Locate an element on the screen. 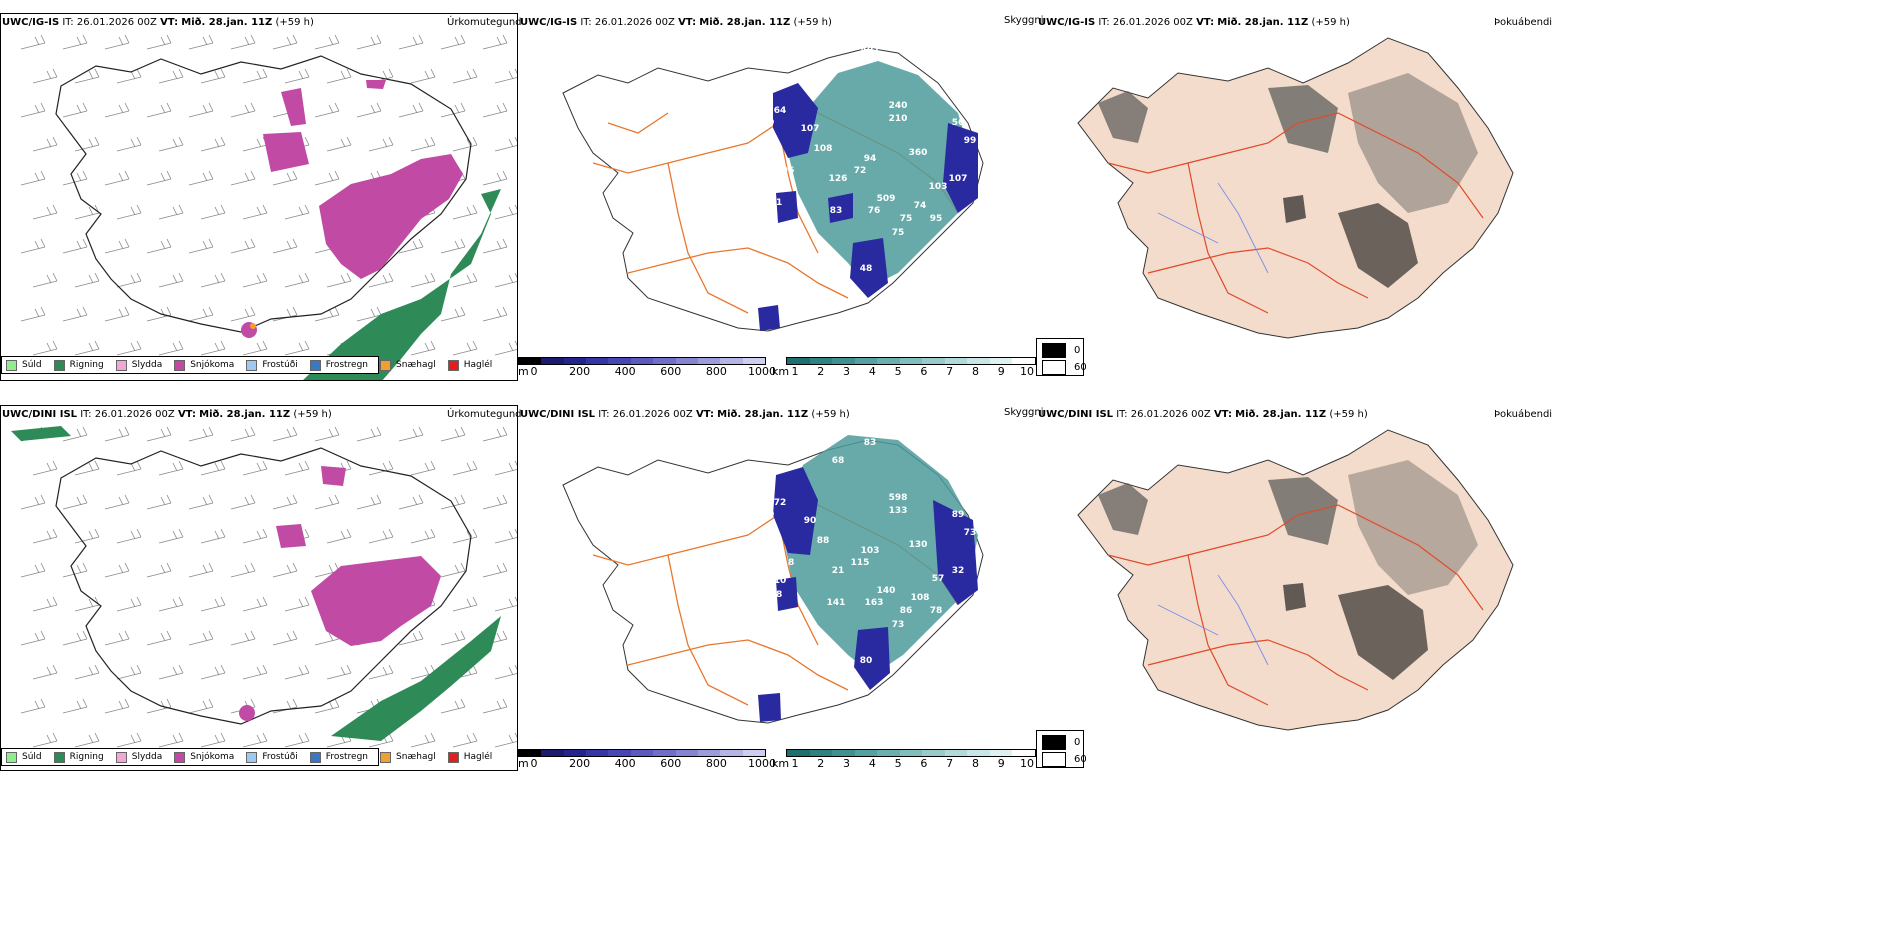 The height and width of the screenshot is (950, 1900). colorbar-tick-label: 7 is located at coordinates (950, 763).